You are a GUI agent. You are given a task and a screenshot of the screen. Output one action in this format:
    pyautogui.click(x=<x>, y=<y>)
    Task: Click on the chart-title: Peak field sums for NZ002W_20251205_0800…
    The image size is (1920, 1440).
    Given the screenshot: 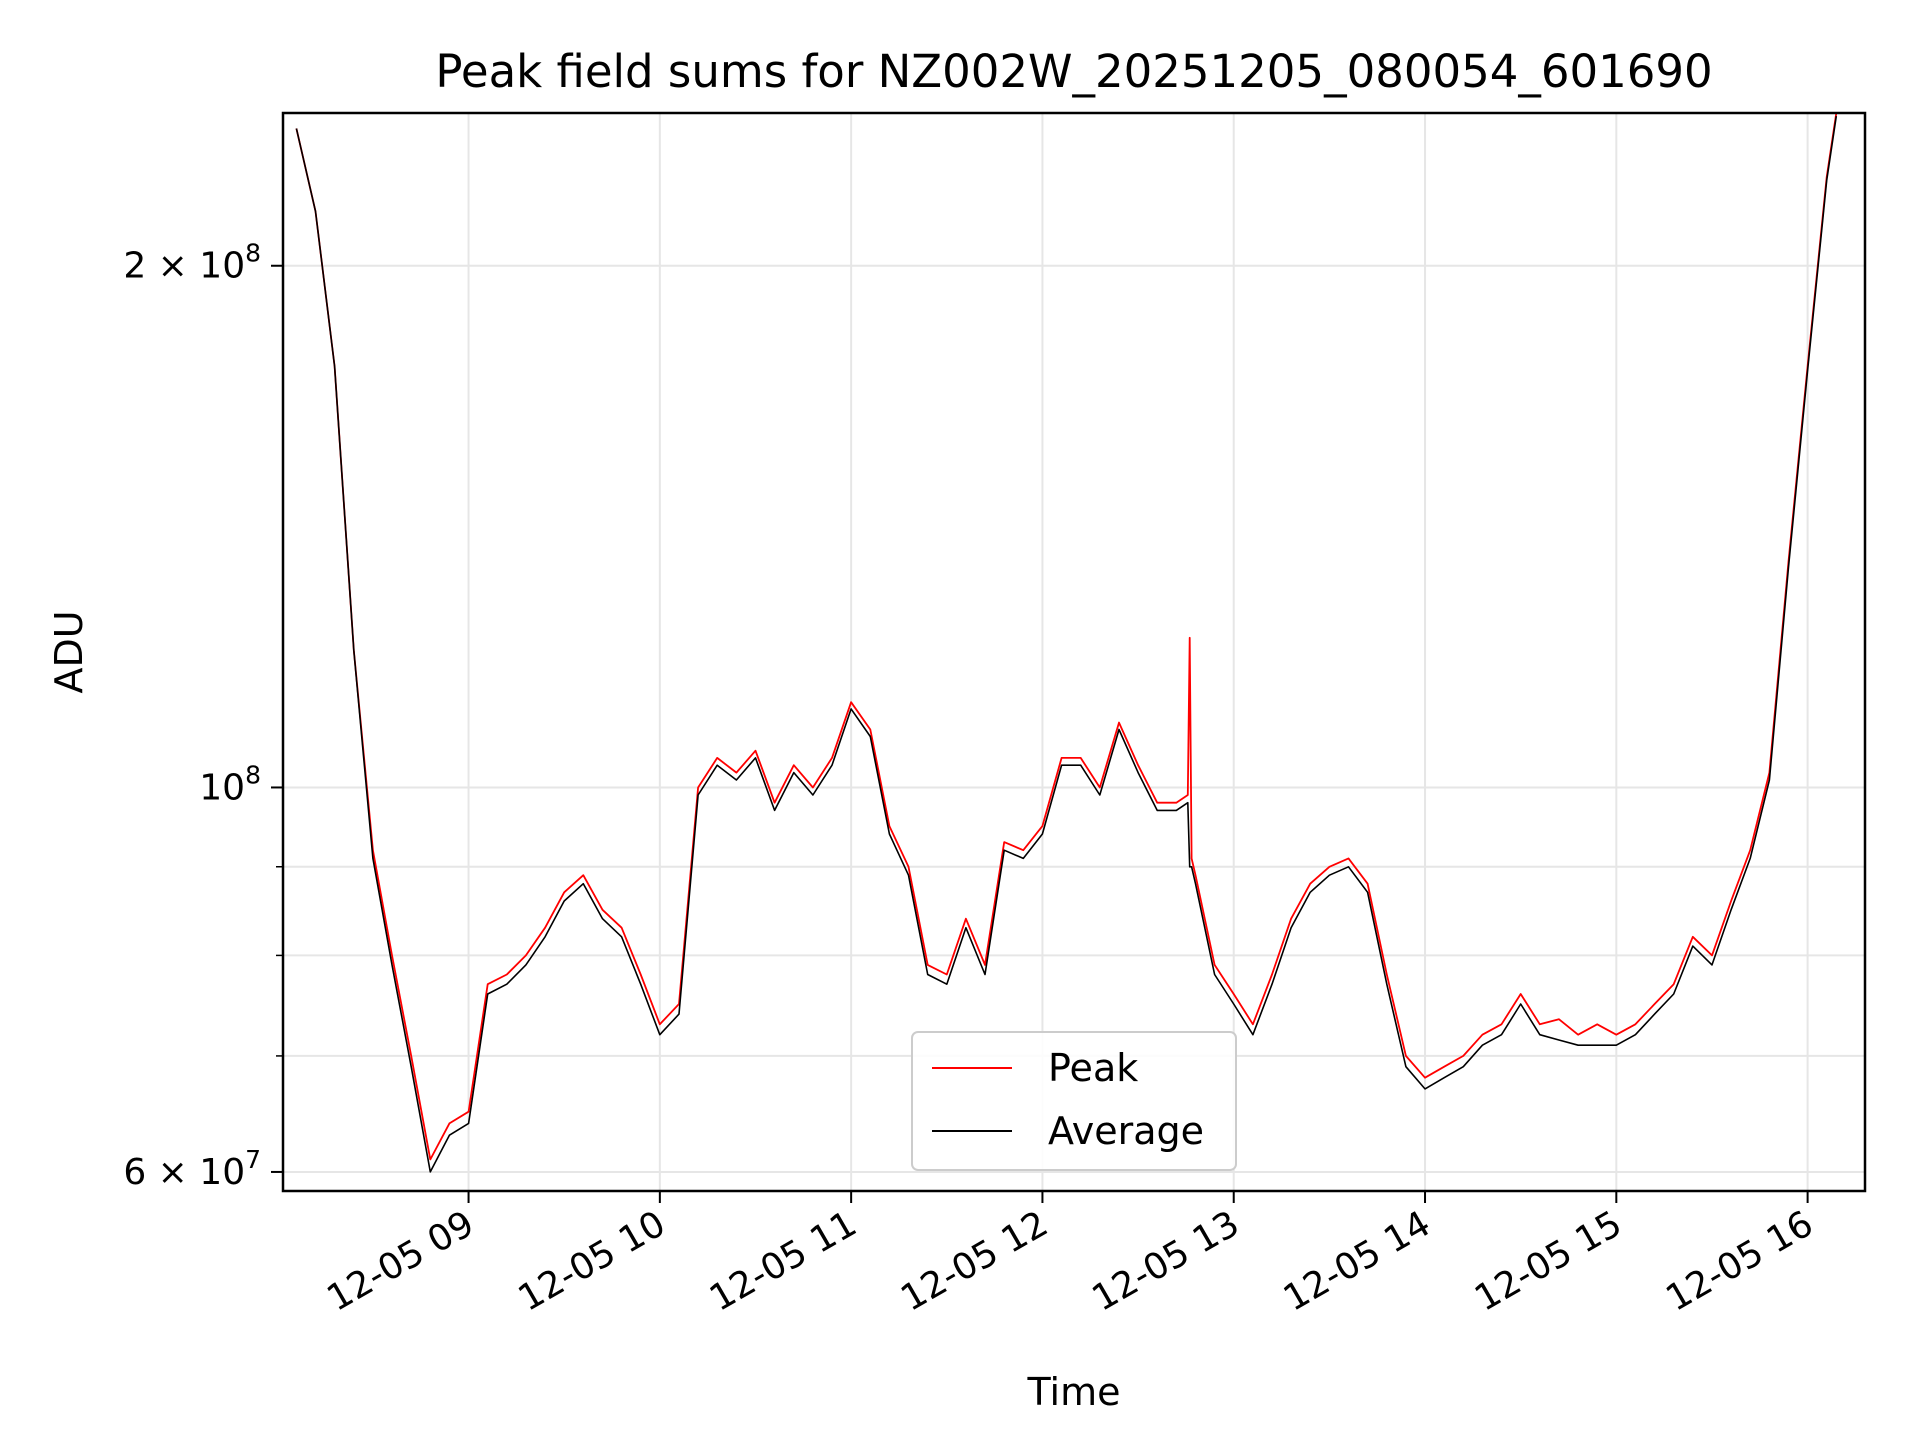 What is the action you would take?
    pyautogui.click(x=1073, y=71)
    